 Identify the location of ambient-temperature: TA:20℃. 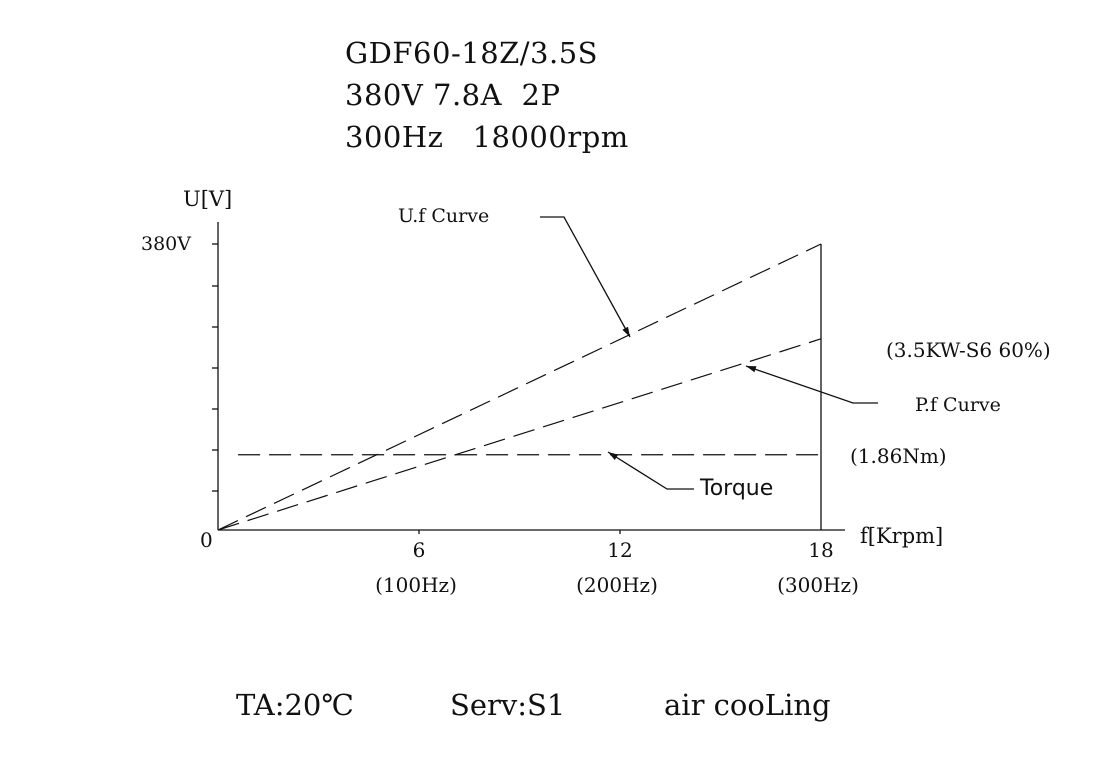
(295, 705).